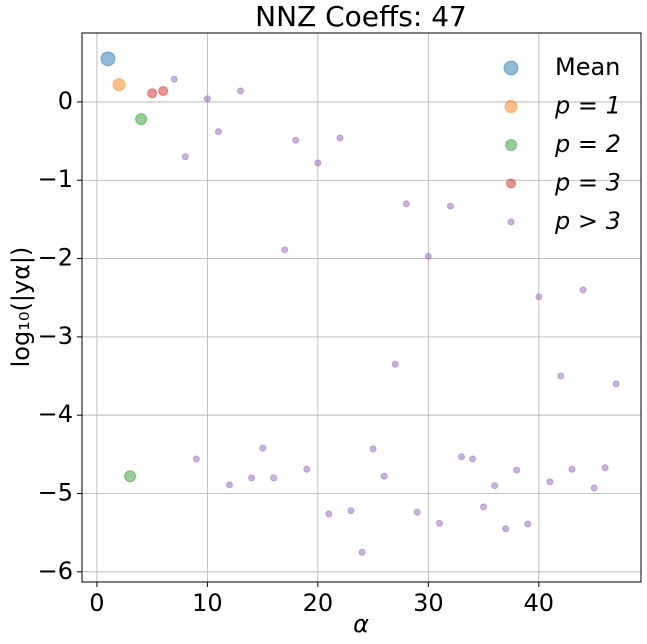 The height and width of the screenshot is (644, 647). What do you see at coordinates (55, 258) in the screenshot?
I see `y-tick-label: −2` at bounding box center [55, 258].